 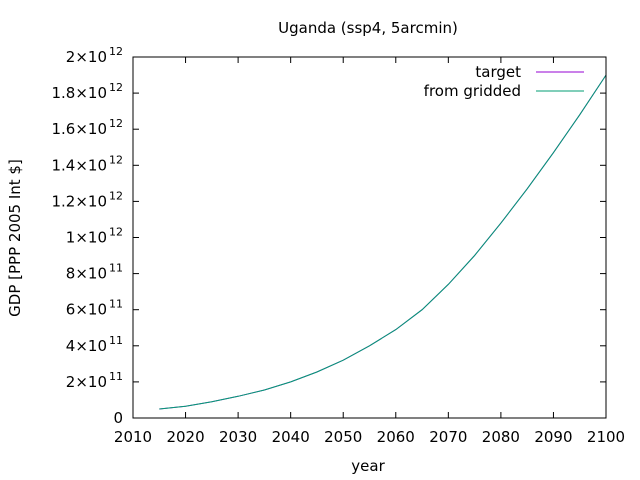 What do you see at coordinates (185, 437) in the screenshot?
I see `x-tick-label: 2020` at bounding box center [185, 437].